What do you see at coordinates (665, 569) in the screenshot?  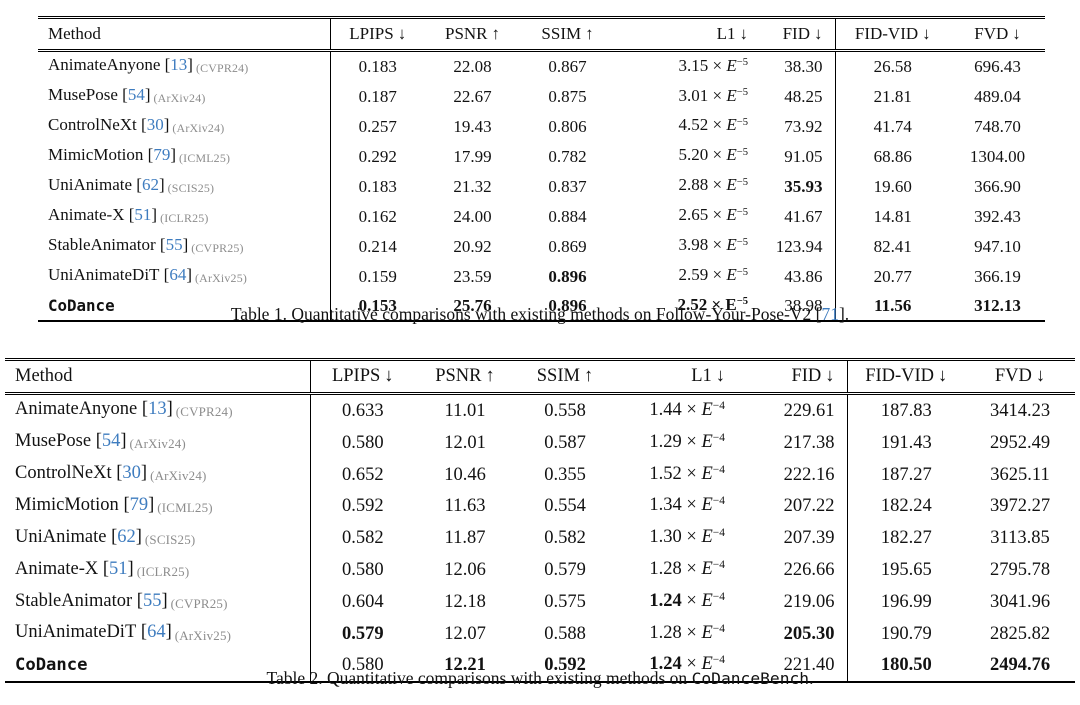 I see `l1-mantissa: 1.28` at bounding box center [665, 569].